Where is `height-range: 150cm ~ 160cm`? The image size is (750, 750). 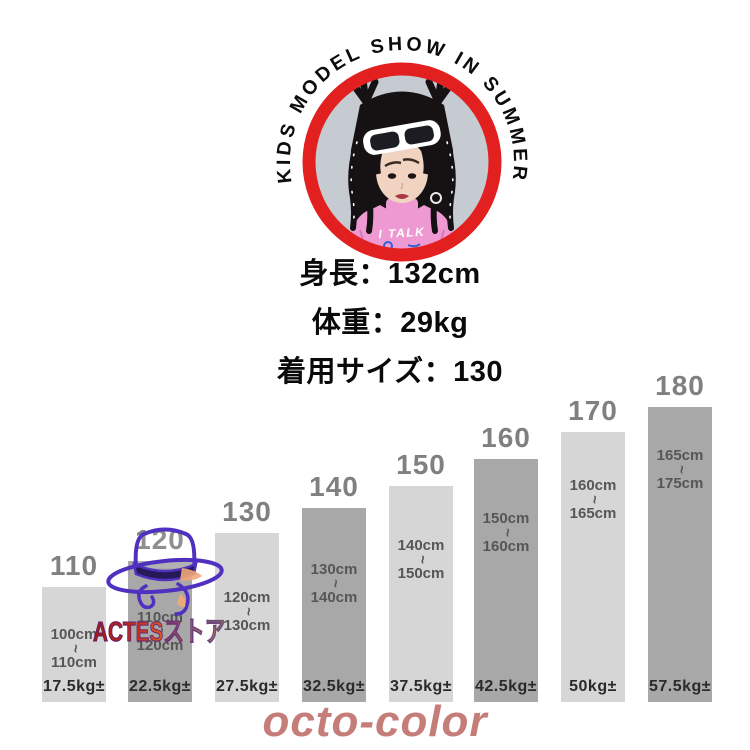
height-range: 150cm ~ 160cm is located at coordinates (506, 506).